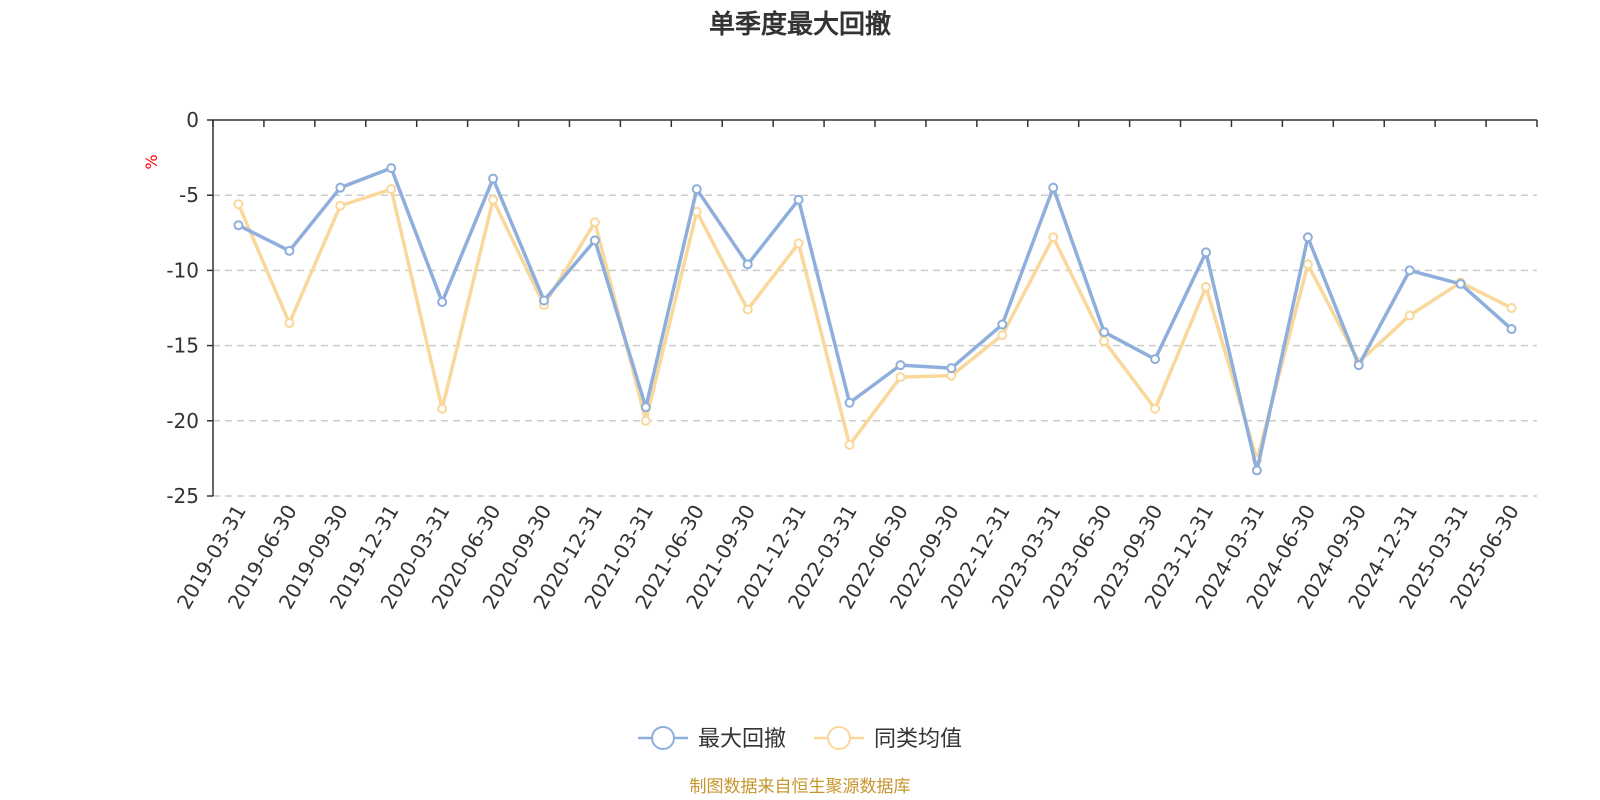 The image size is (1600, 800). What do you see at coordinates (182, 346) in the screenshot?
I see `y-tick-label: -15` at bounding box center [182, 346].